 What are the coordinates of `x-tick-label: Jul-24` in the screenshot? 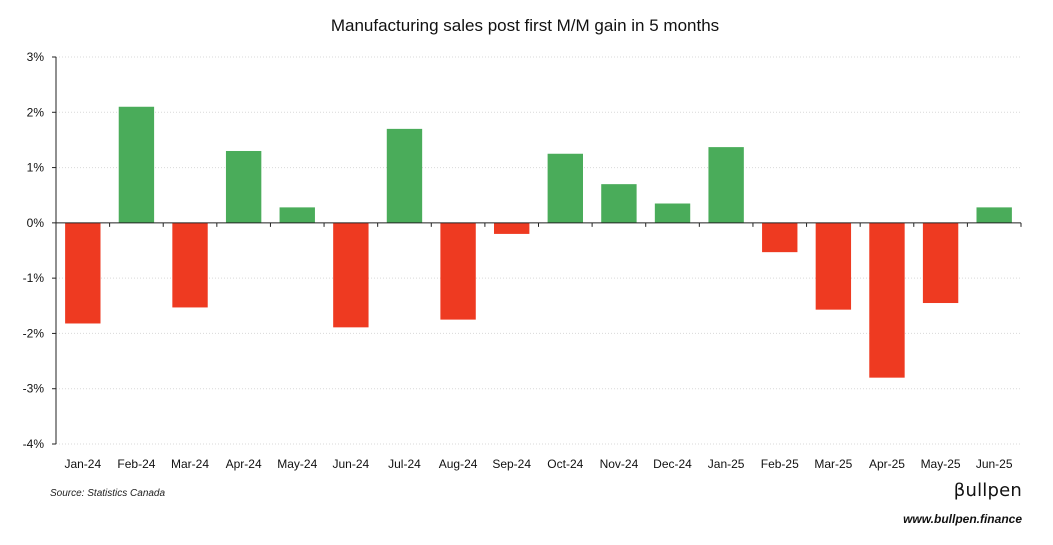 It's located at (404, 464).